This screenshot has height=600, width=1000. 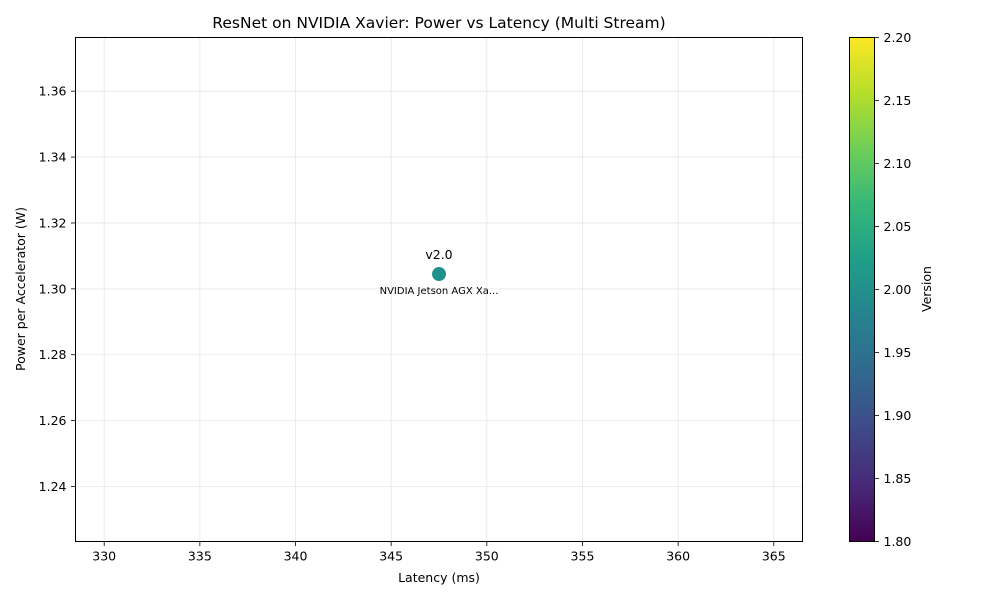 What do you see at coordinates (898, 415) in the screenshot?
I see `colorbar-tick-label: 1.90` at bounding box center [898, 415].